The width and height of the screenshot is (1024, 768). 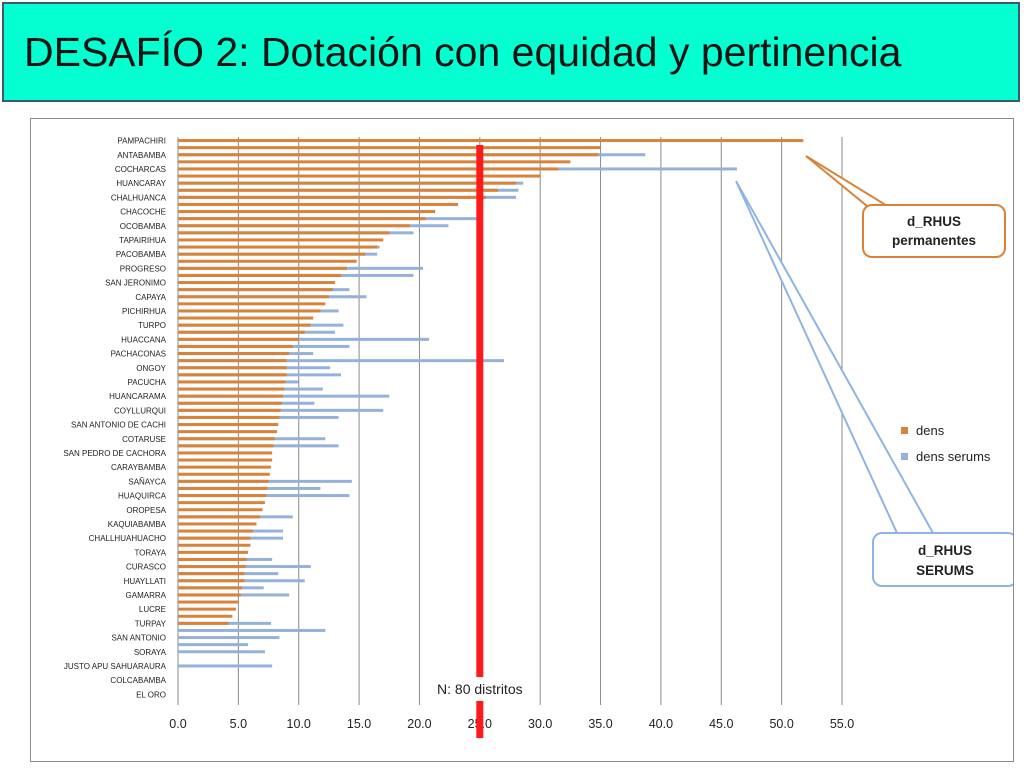 I want to click on category-label: JUSTO APU SAHUARAURA, so click(x=115, y=666).